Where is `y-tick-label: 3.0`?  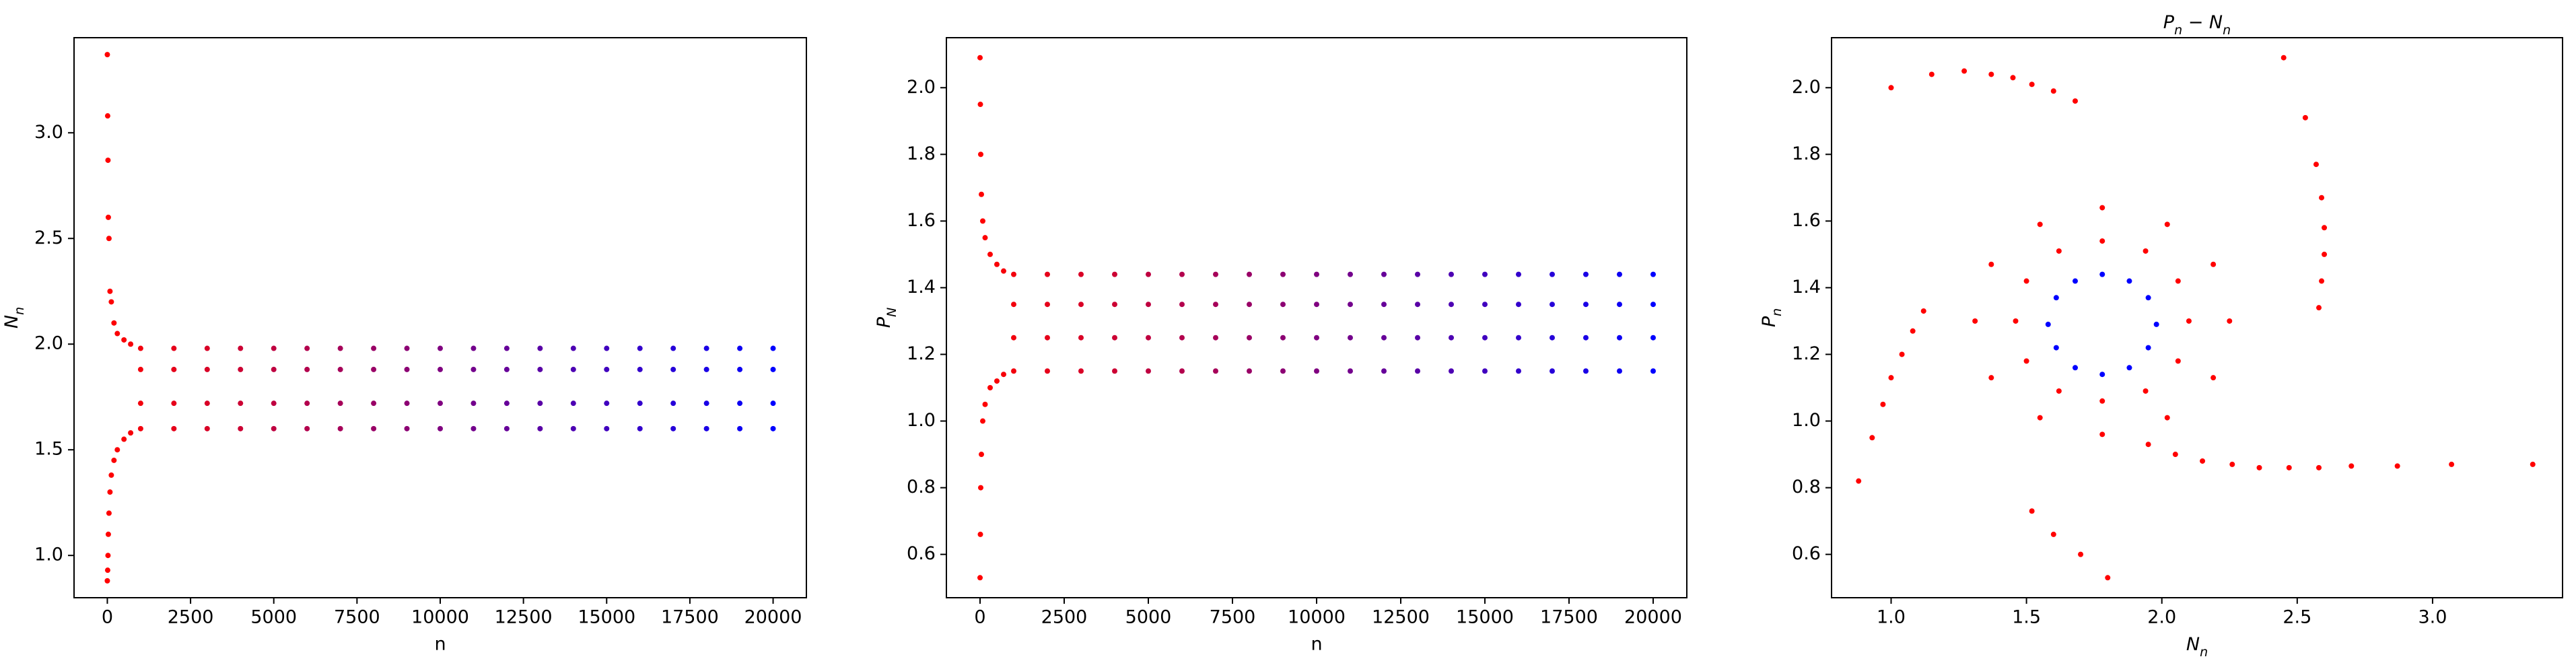 y-tick-label: 3.0 is located at coordinates (48, 132).